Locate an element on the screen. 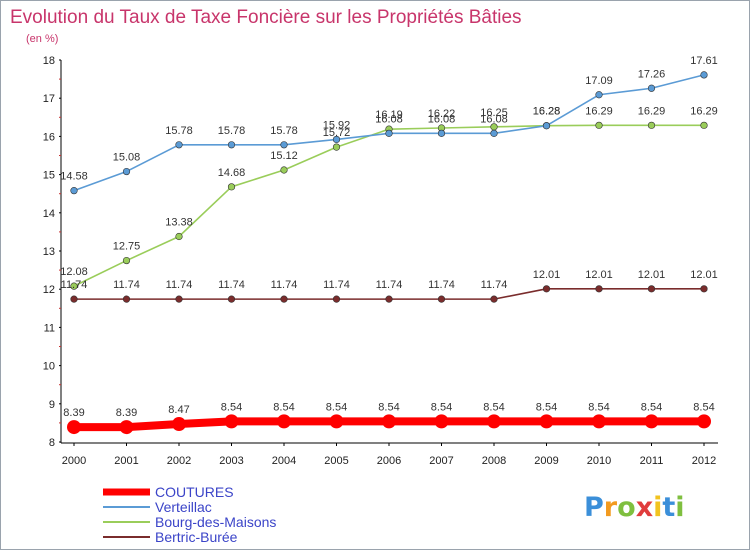  x-tick-label: 2004 is located at coordinates (284, 461).